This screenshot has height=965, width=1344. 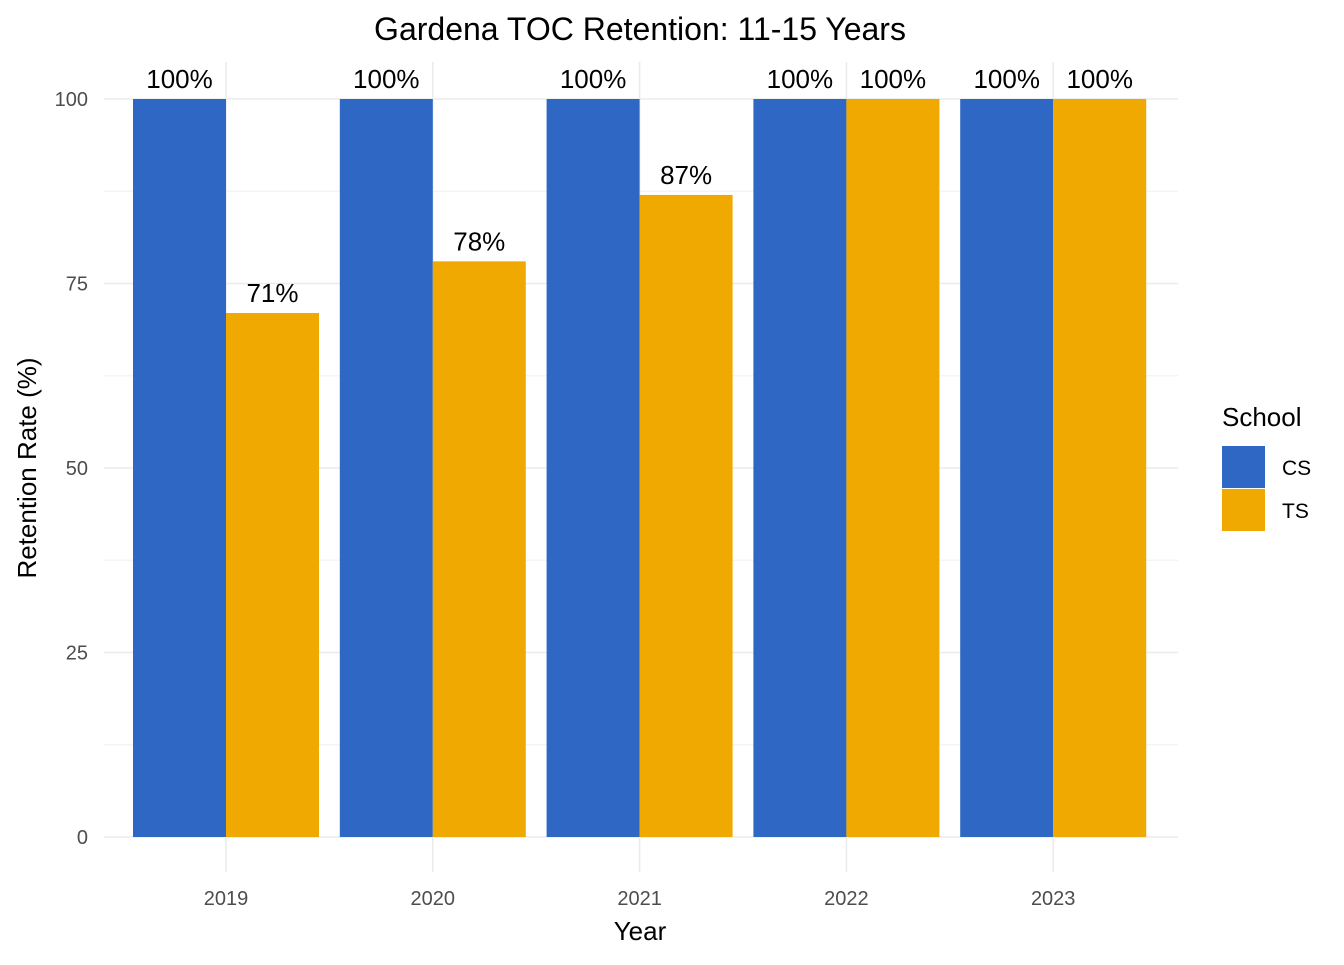 I want to click on data-label: 71%, so click(x=272, y=293).